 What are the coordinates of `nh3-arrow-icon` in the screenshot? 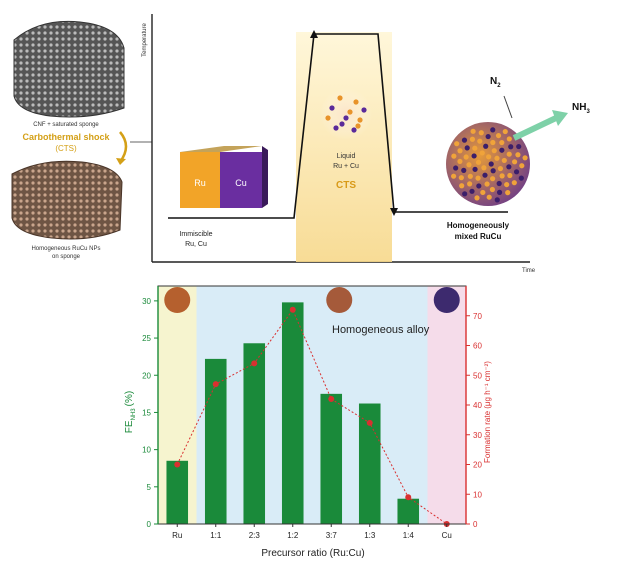 It's located at (535, 128).